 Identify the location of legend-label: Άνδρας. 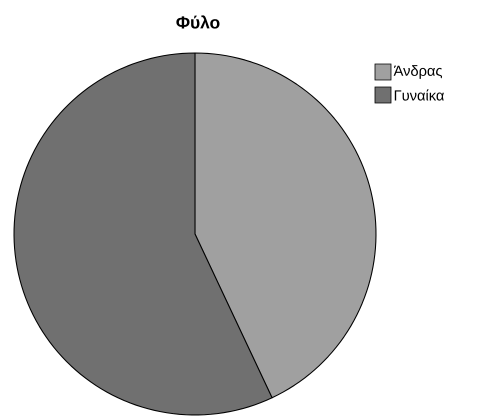
(418, 72).